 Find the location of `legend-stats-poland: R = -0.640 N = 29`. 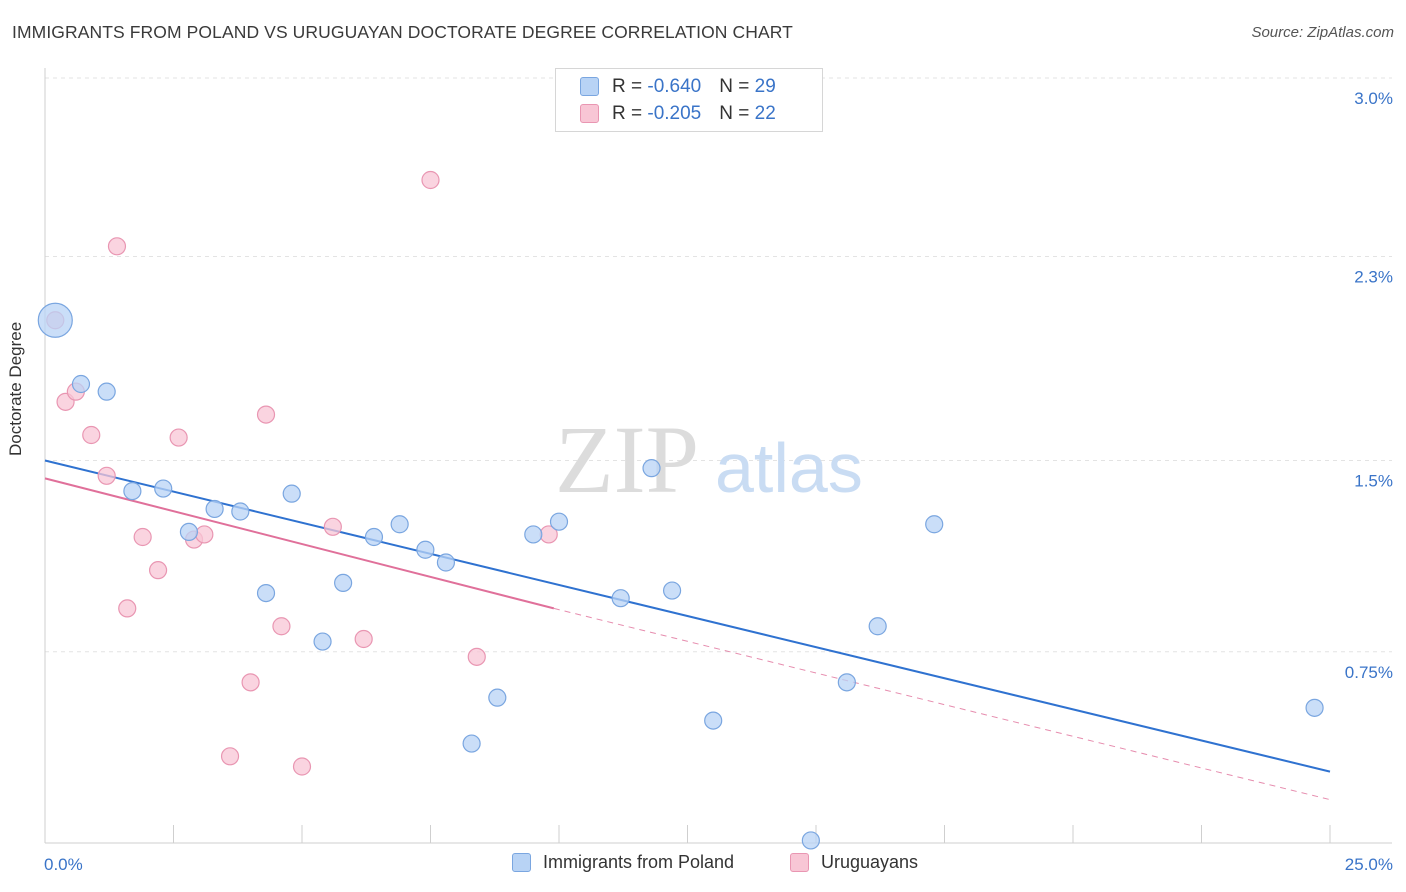

legend-stats-poland: R = -0.640 N = 29 is located at coordinates (694, 86).